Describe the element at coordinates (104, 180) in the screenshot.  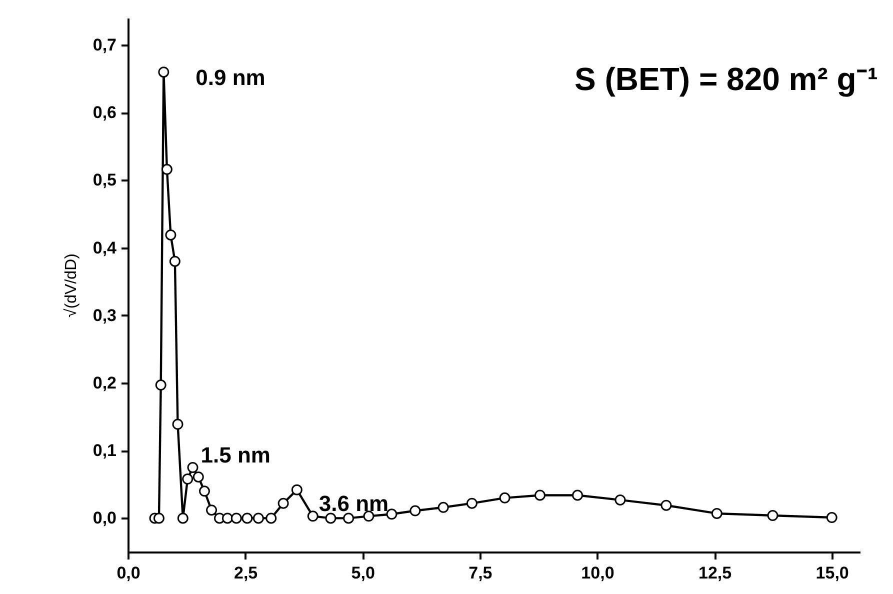
I see `y-tick-label: 0,5` at that location.